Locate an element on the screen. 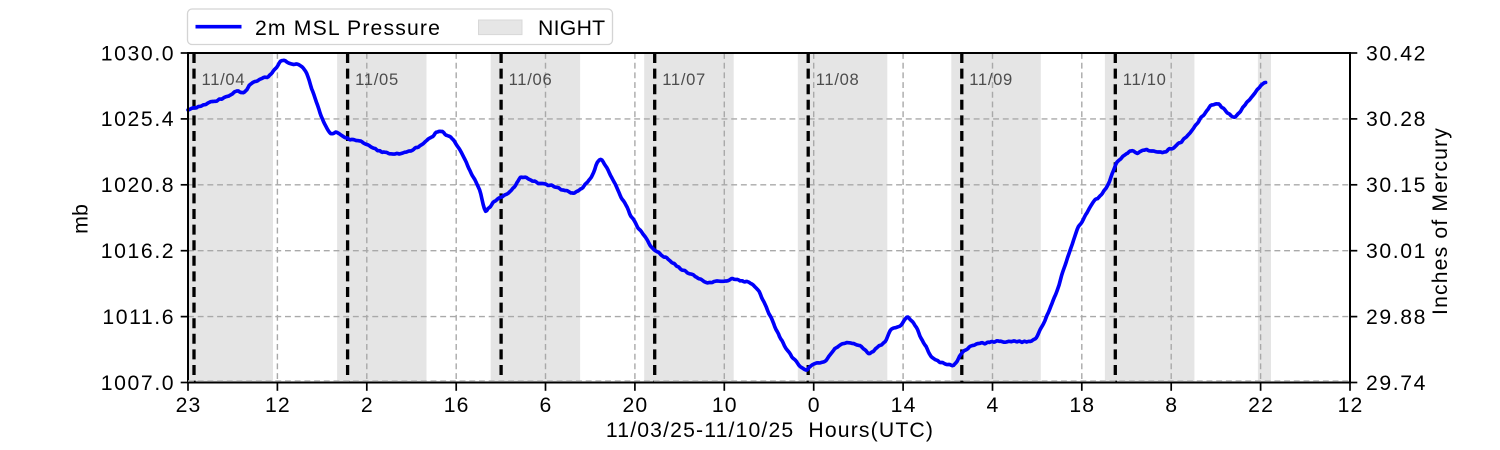  svg-text: 11/09 is located at coordinates (991, 79).